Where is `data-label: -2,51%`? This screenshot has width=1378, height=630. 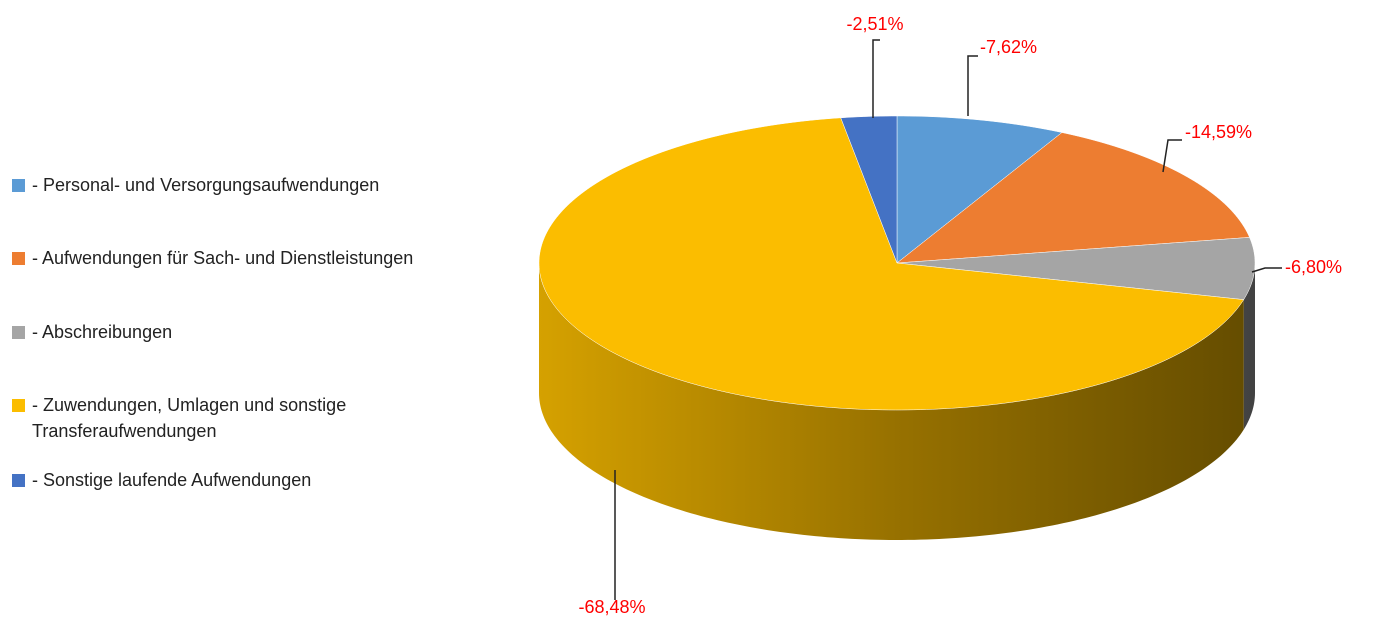 data-label: -2,51% is located at coordinates (874, 24).